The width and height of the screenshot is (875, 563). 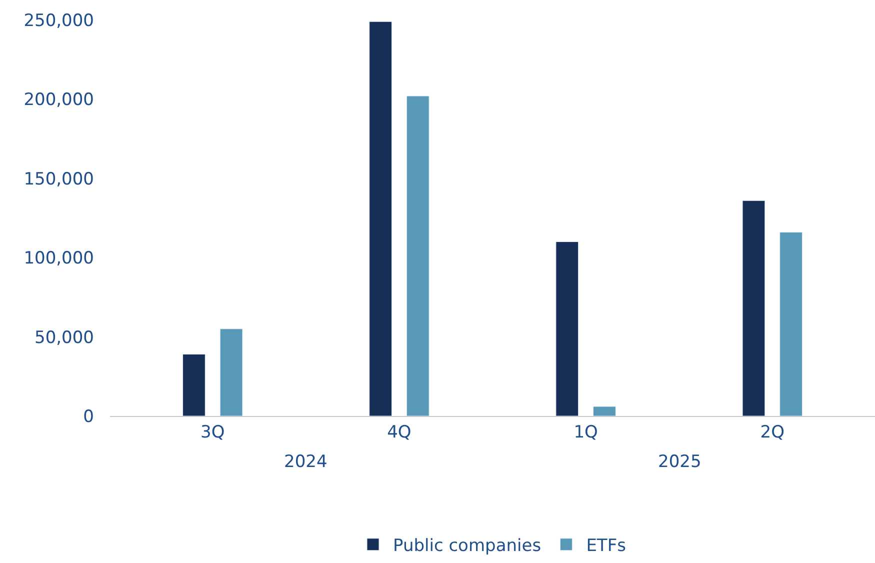 What do you see at coordinates (306, 462) in the screenshot?
I see `text: 2024` at bounding box center [306, 462].